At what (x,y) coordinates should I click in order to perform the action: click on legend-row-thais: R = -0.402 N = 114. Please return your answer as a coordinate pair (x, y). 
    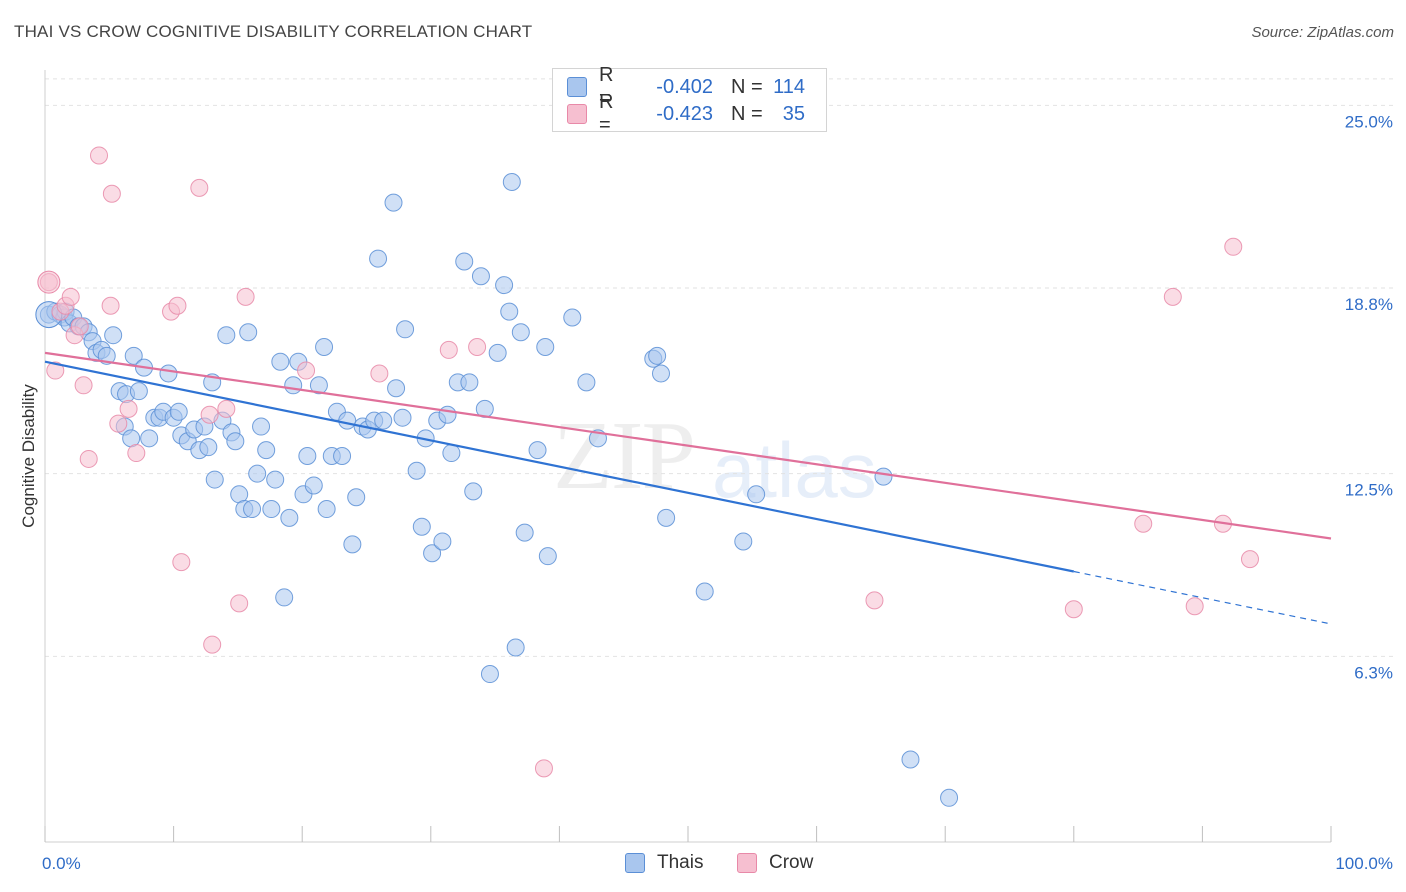
    Looking at the image, I should click on (686, 86).